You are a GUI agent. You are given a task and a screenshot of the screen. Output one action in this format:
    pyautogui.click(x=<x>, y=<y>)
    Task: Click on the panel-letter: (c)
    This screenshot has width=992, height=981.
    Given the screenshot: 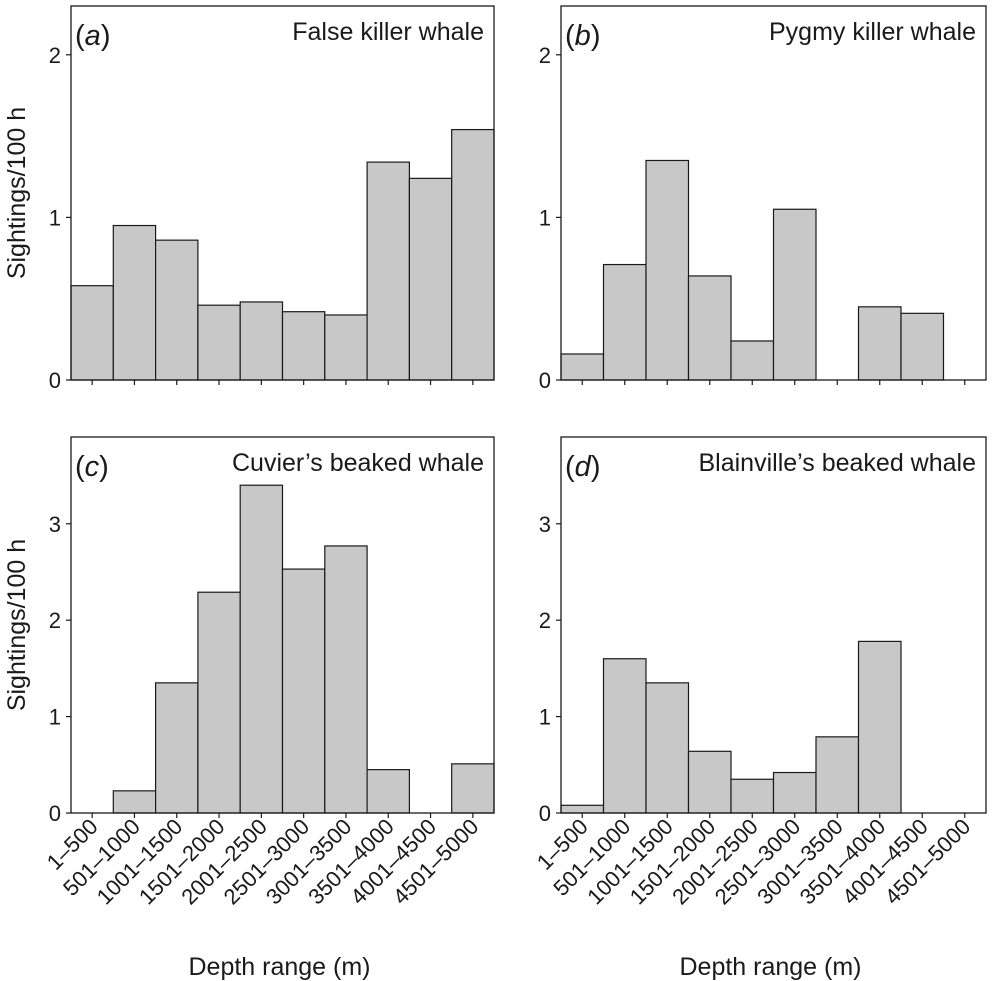 What is the action you would take?
    pyautogui.click(x=92, y=467)
    